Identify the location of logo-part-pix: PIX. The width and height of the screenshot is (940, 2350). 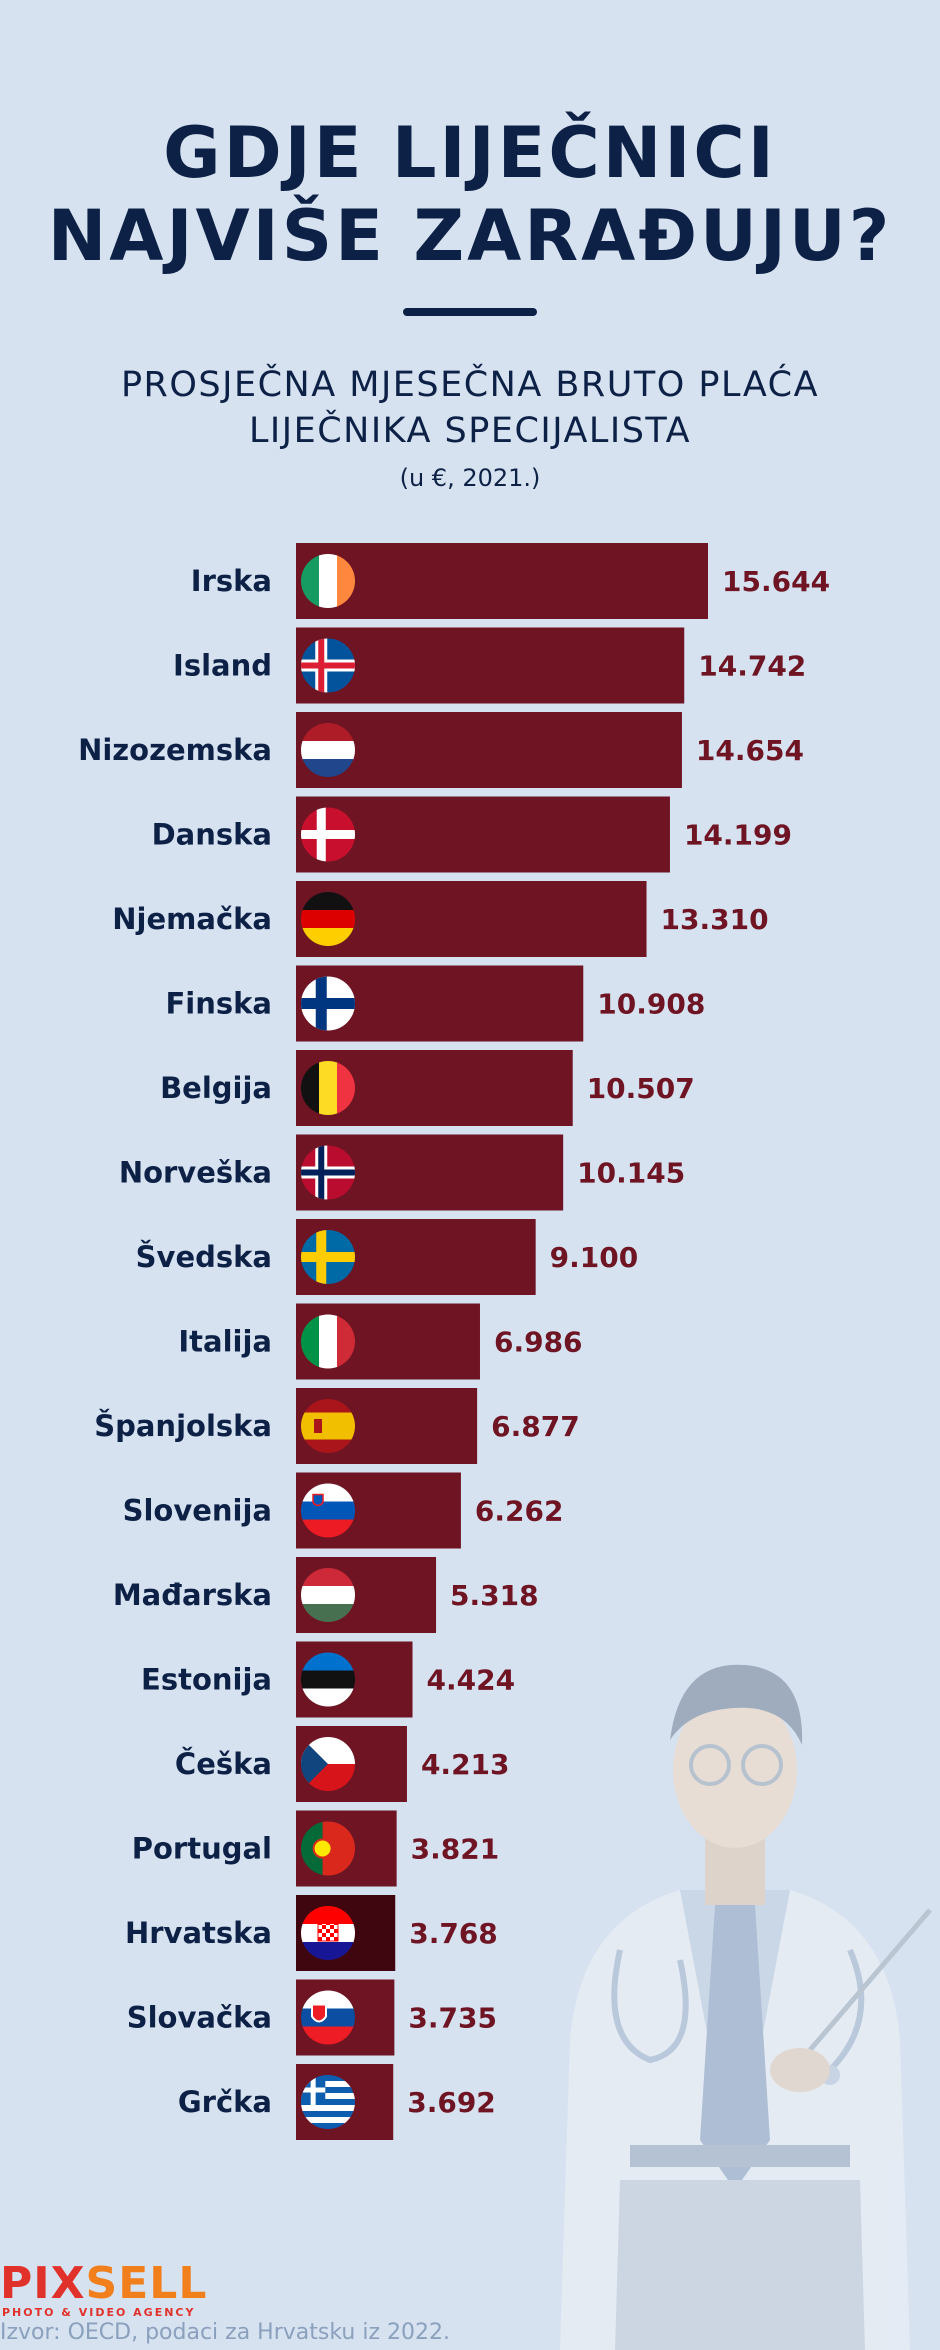
(43, 2283).